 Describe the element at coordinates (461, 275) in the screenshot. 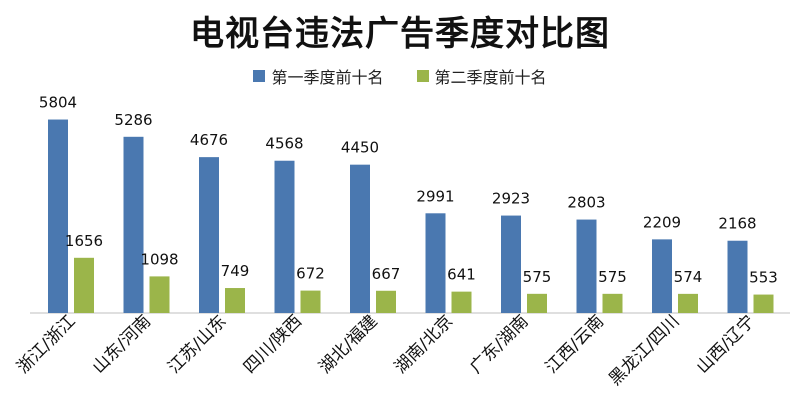

I see `data-label-series-2-6: 641` at that location.